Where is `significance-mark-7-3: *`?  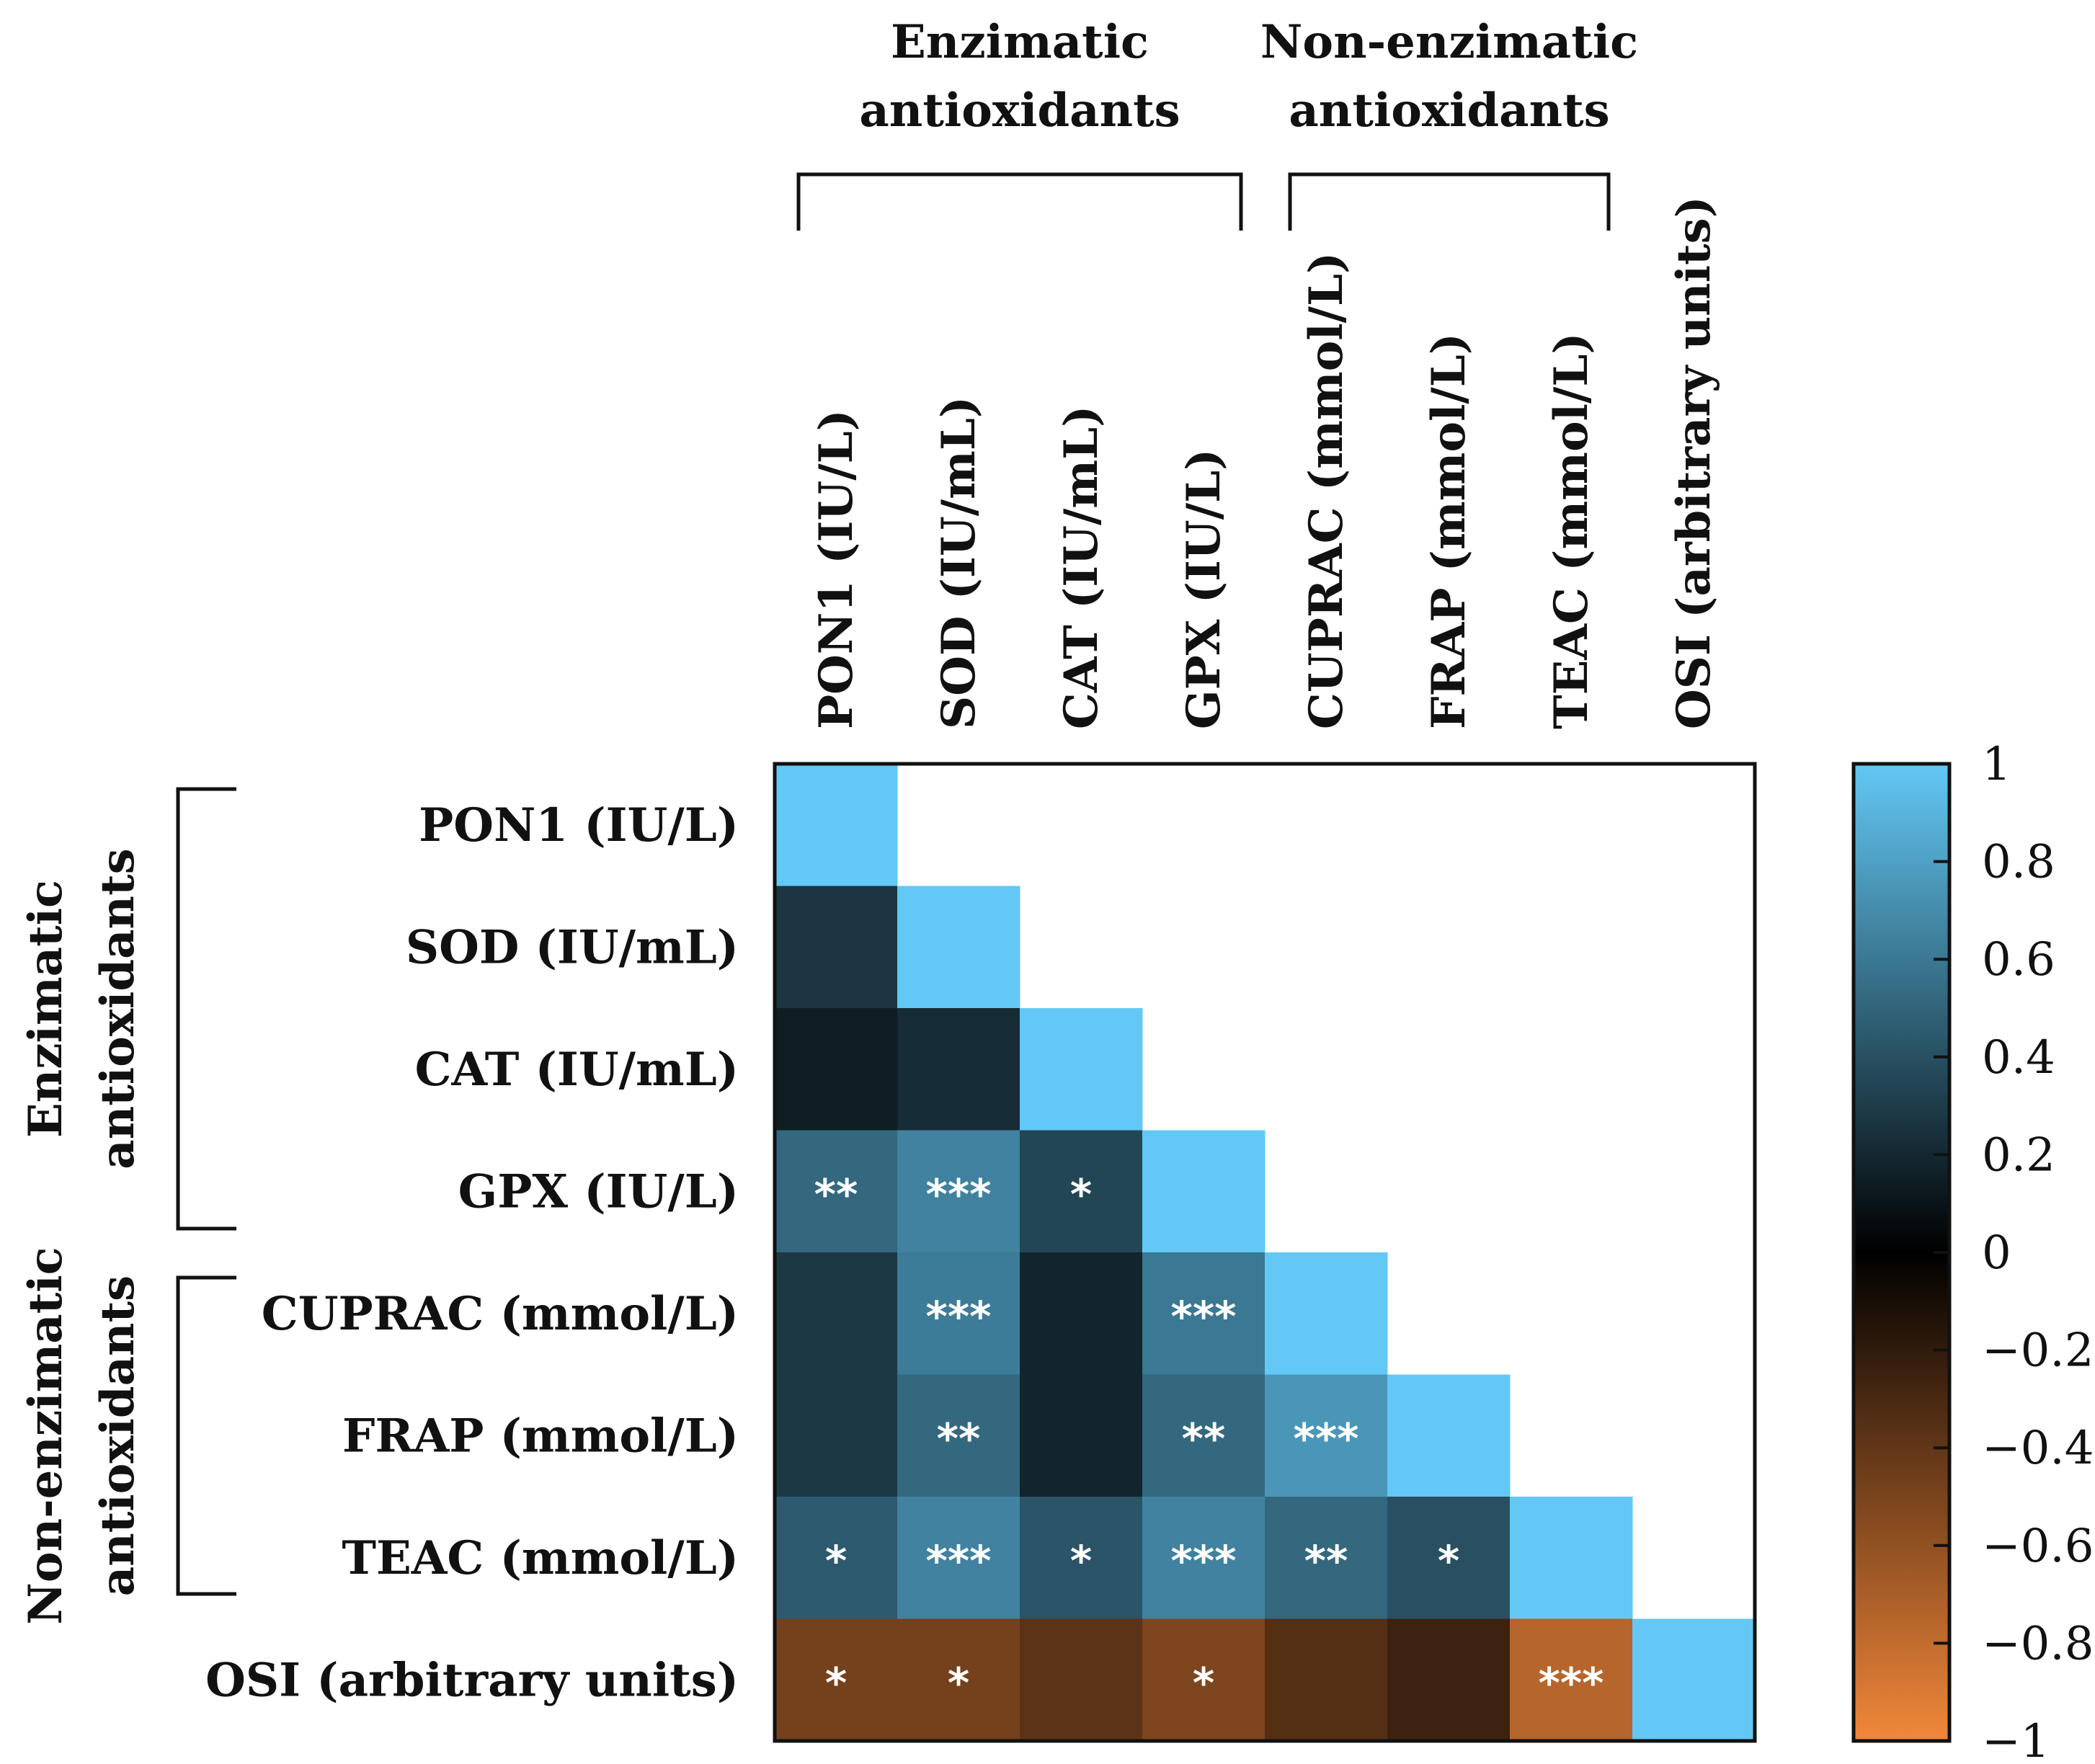 significance-mark-7-3: * is located at coordinates (1203, 1682).